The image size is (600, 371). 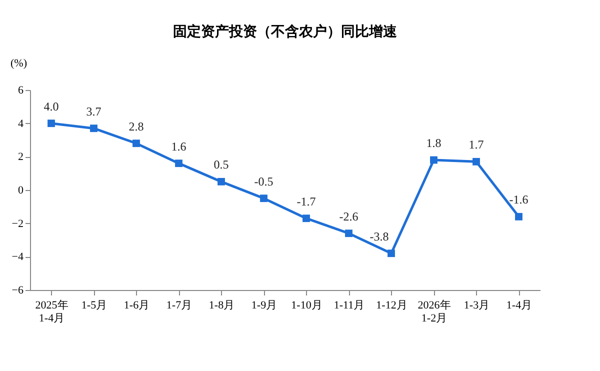 What do you see at coordinates (51, 106) in the screenshot?
I see `data-label: 4.0` at bounding box center [51, 106].